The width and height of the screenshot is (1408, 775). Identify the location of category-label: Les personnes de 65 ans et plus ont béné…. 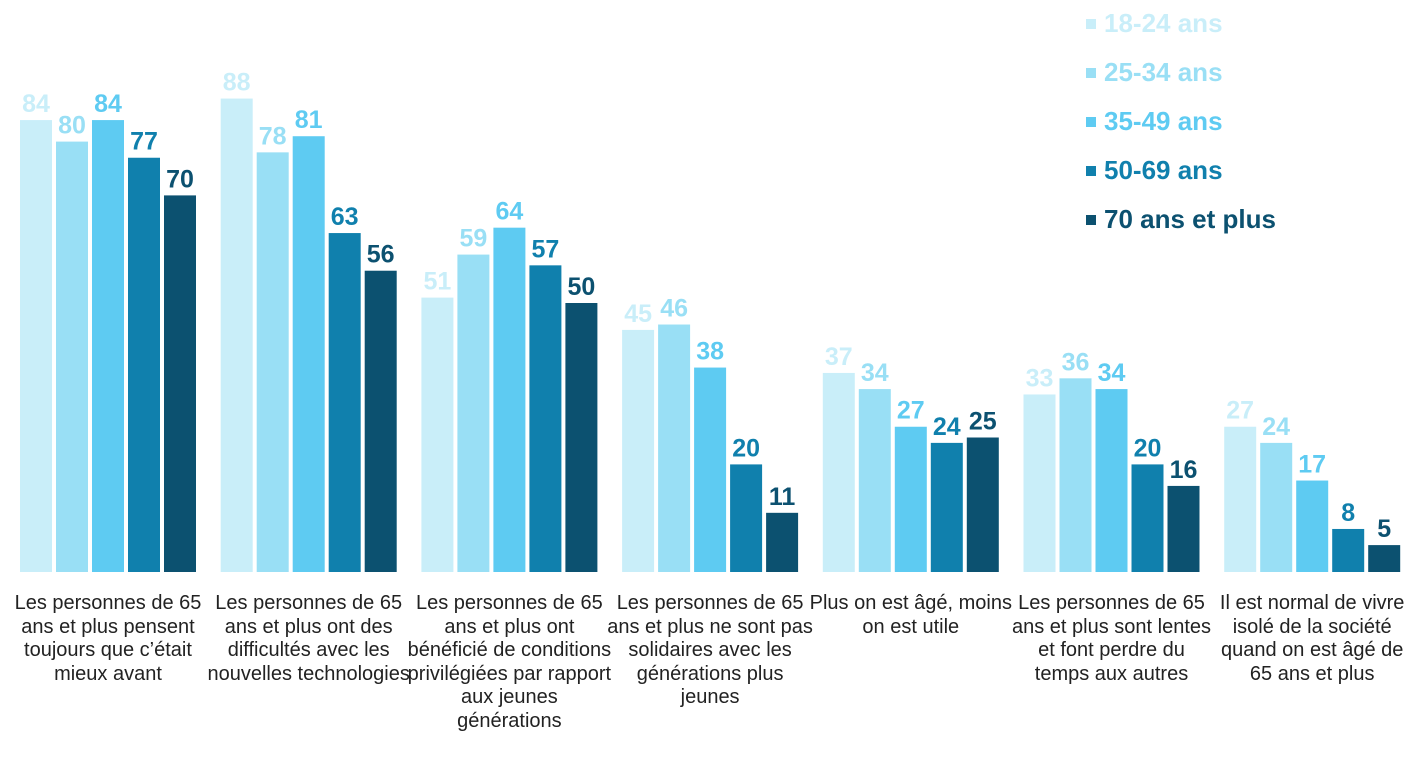
(509, 662).